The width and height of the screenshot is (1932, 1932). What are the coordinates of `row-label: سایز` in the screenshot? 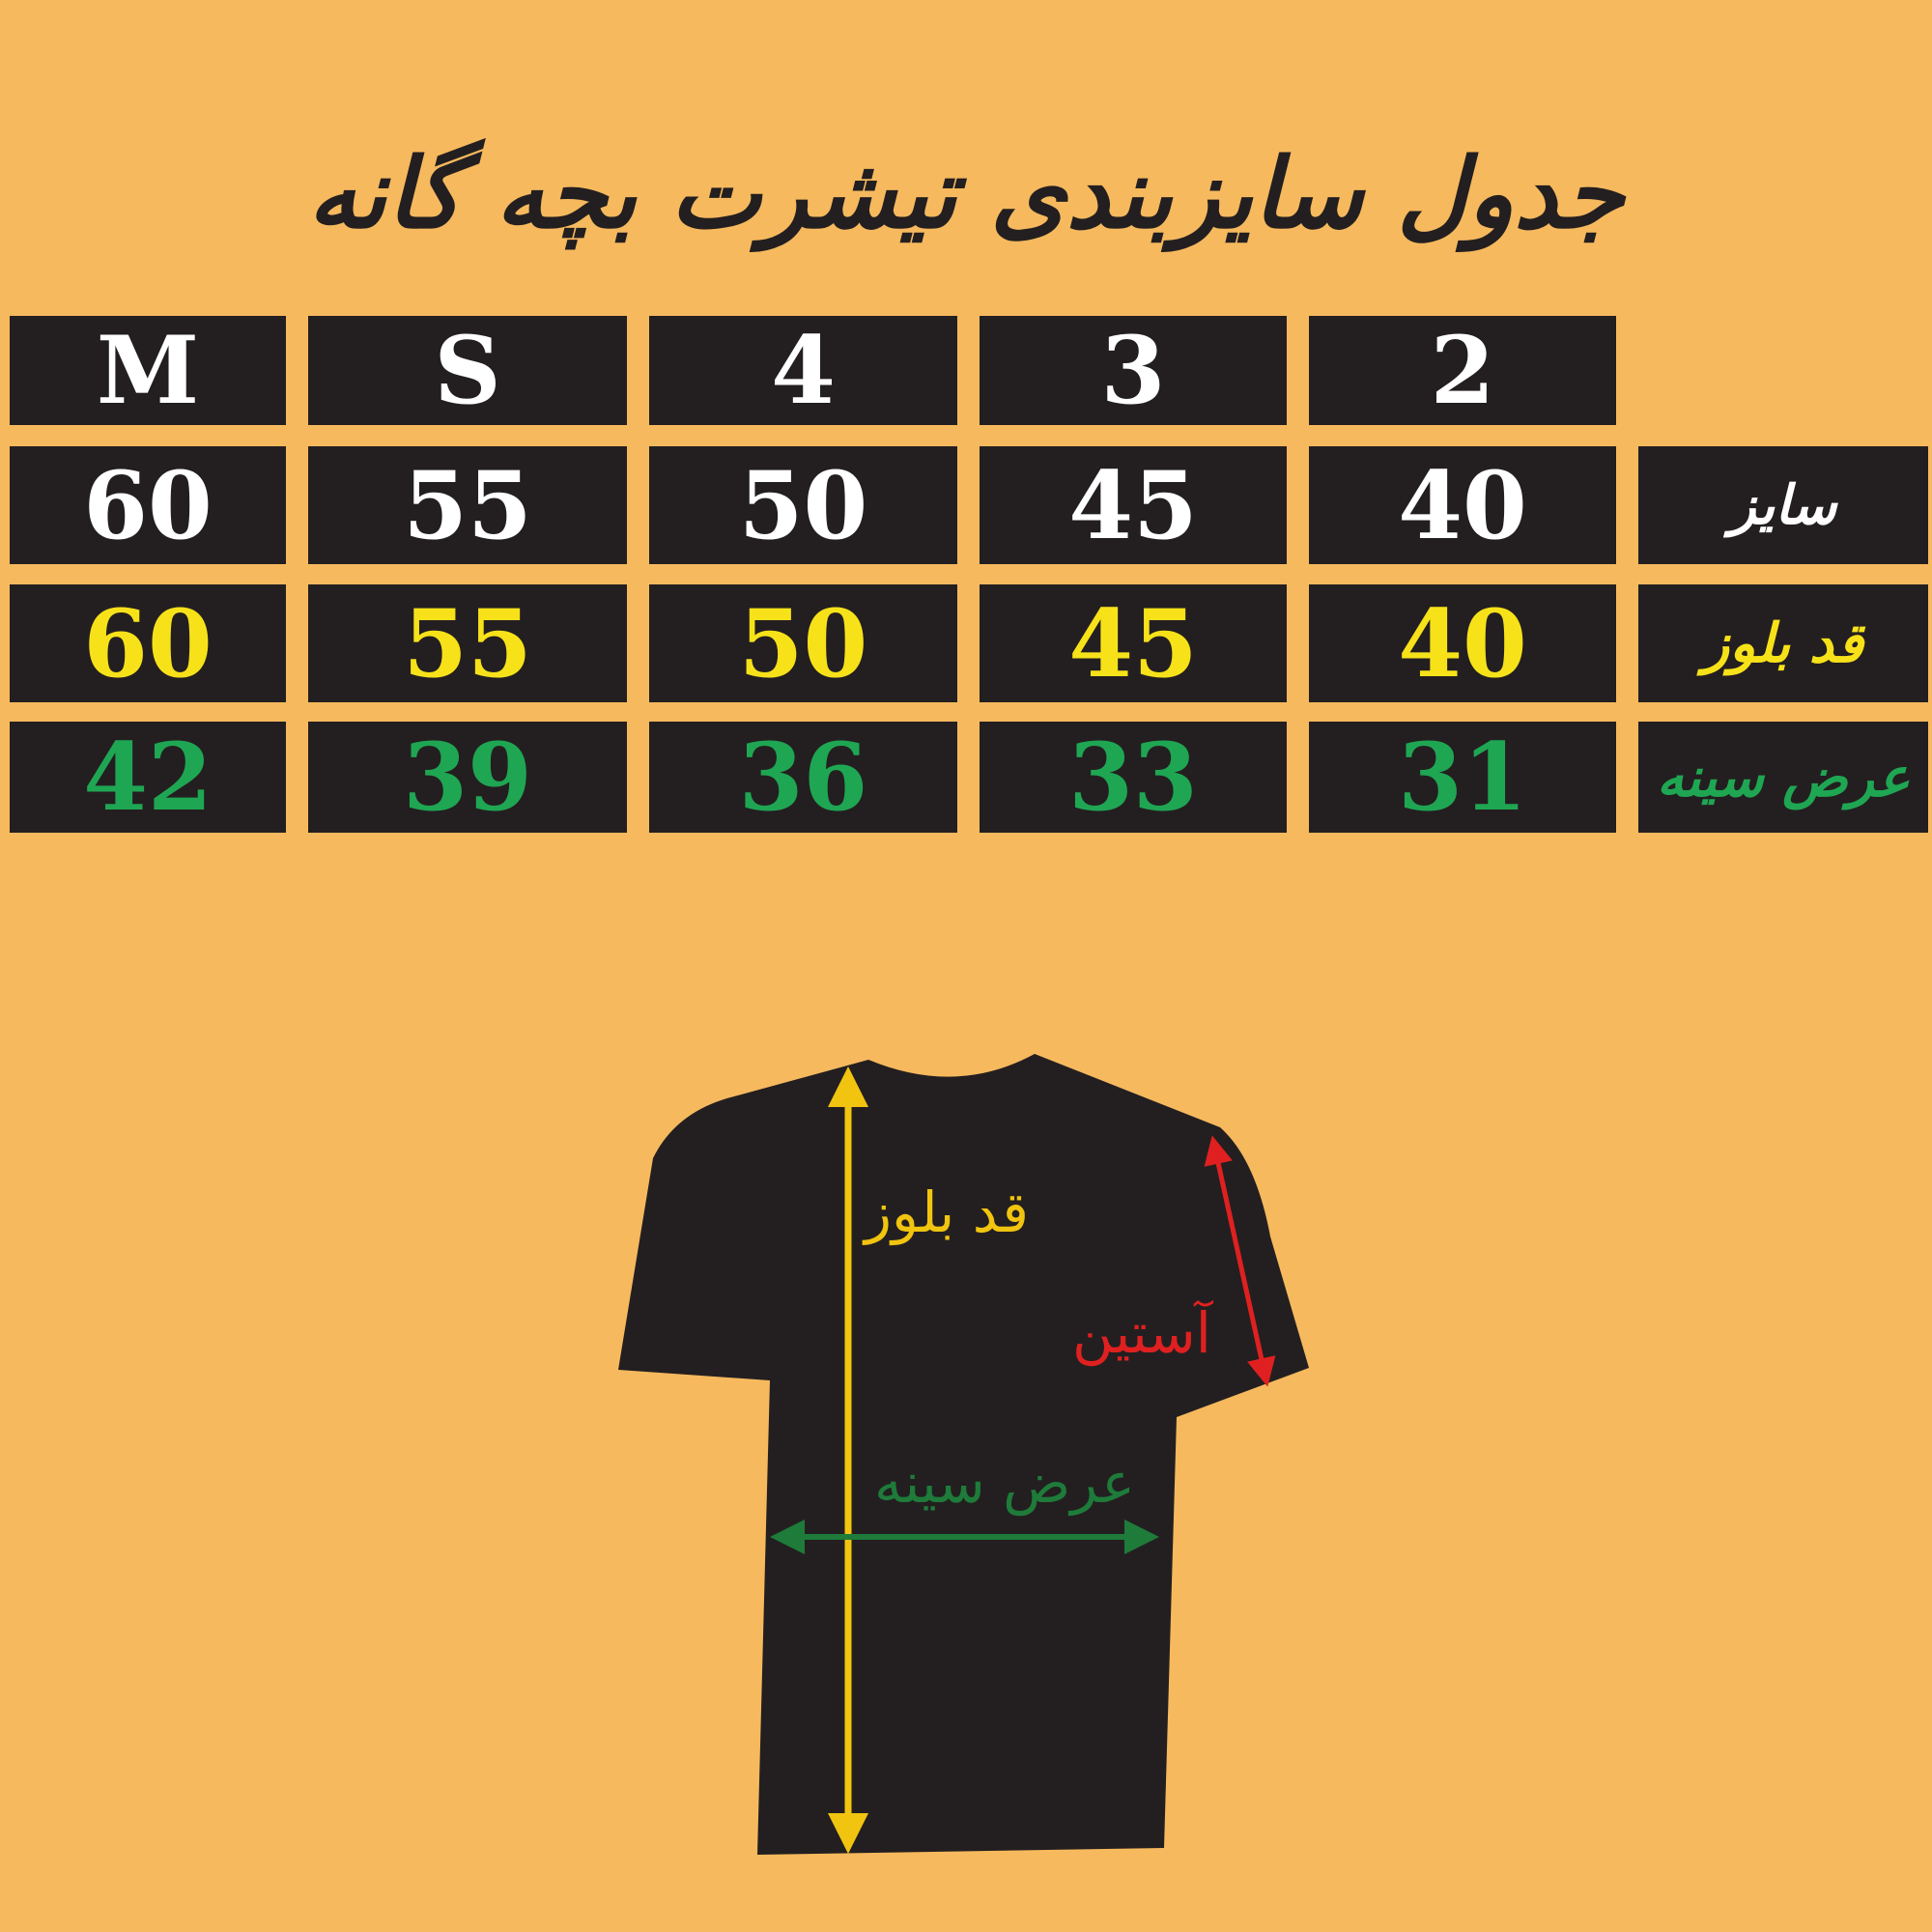 It's located at (1783, 505).